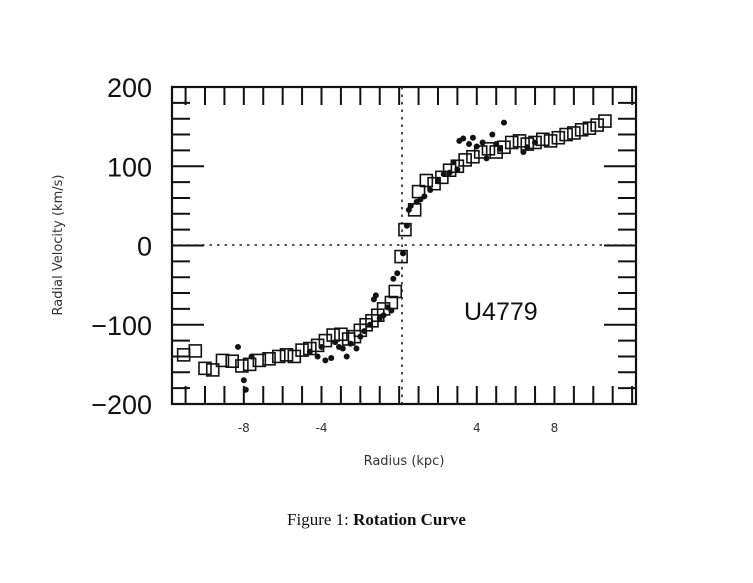 This screenshot has width=753, height=583. I want to click on y-tick-label: 100, so click(129, 167).